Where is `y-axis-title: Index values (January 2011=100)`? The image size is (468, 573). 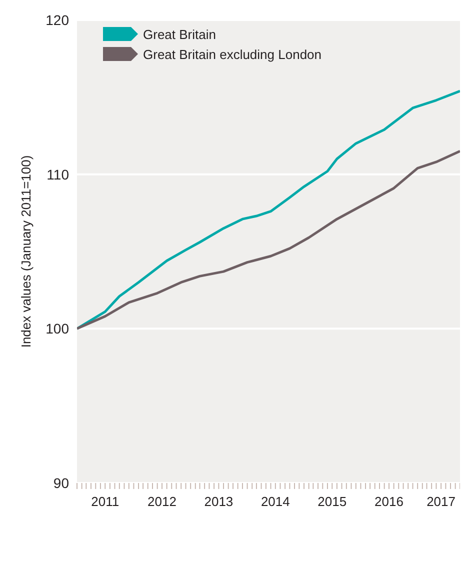
y-axis-title: Index values (January 2011=100) is located at coordinates (26, 251).